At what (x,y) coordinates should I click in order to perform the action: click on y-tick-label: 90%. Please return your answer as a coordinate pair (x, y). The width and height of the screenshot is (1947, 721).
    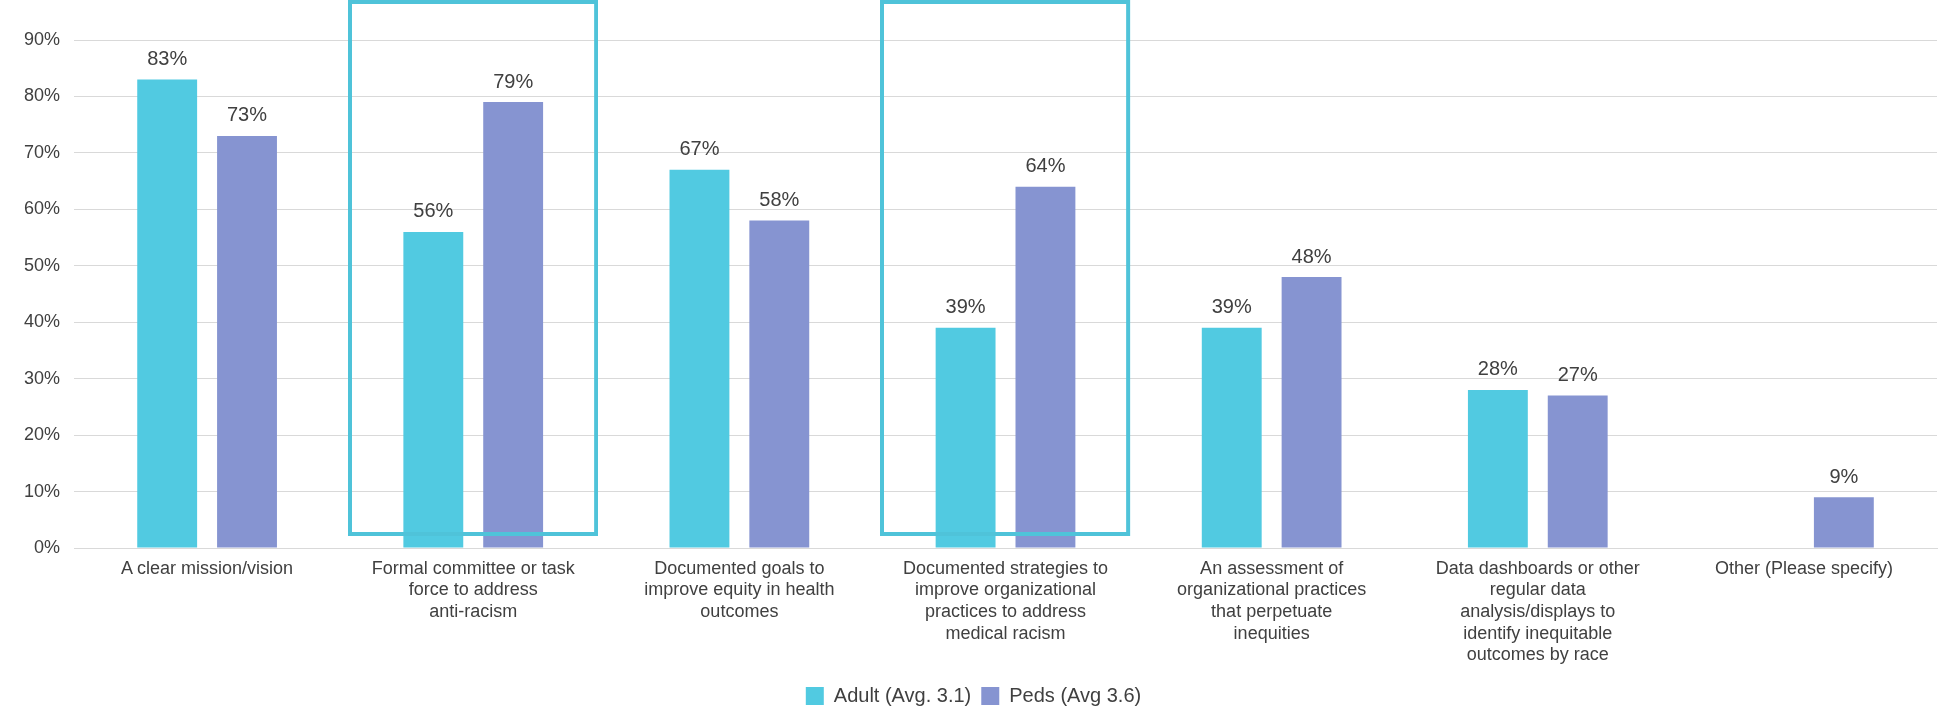
    Looking at the image, I should click on (42, 38).